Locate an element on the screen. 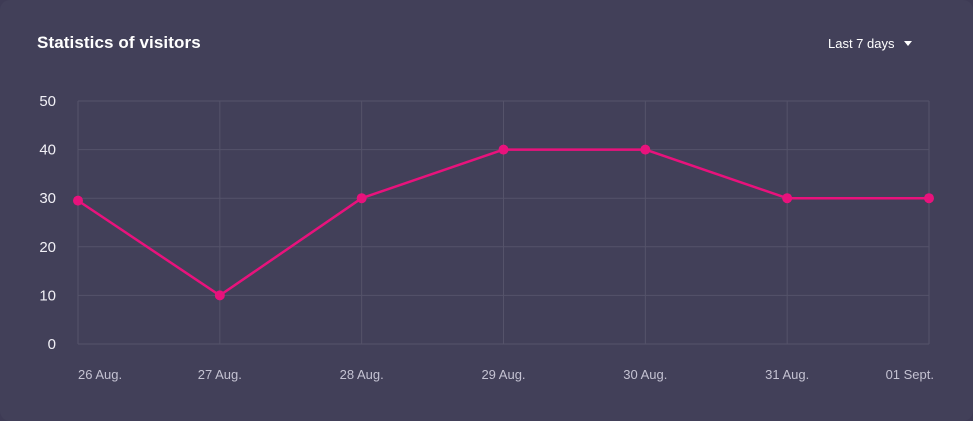  x-tick-label: 01 Sept. is located at coordinates (910, 374).